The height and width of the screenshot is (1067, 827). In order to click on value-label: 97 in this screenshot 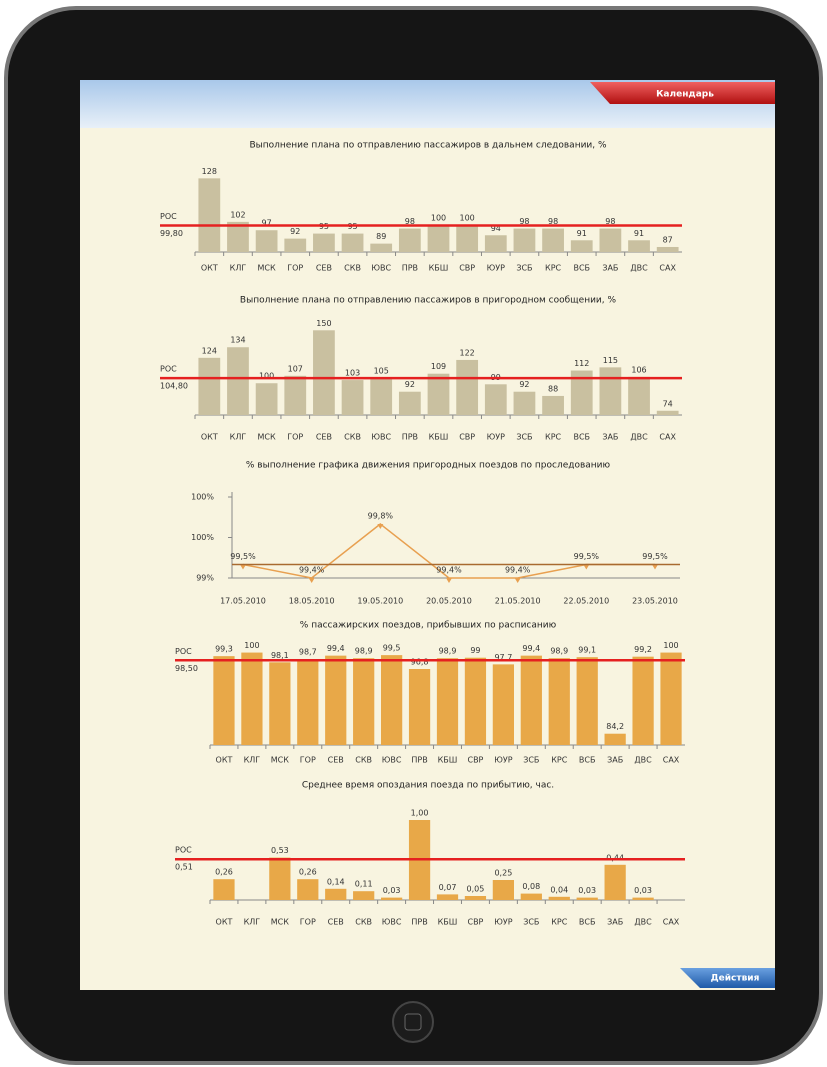, I will do `click(267, 223)`.